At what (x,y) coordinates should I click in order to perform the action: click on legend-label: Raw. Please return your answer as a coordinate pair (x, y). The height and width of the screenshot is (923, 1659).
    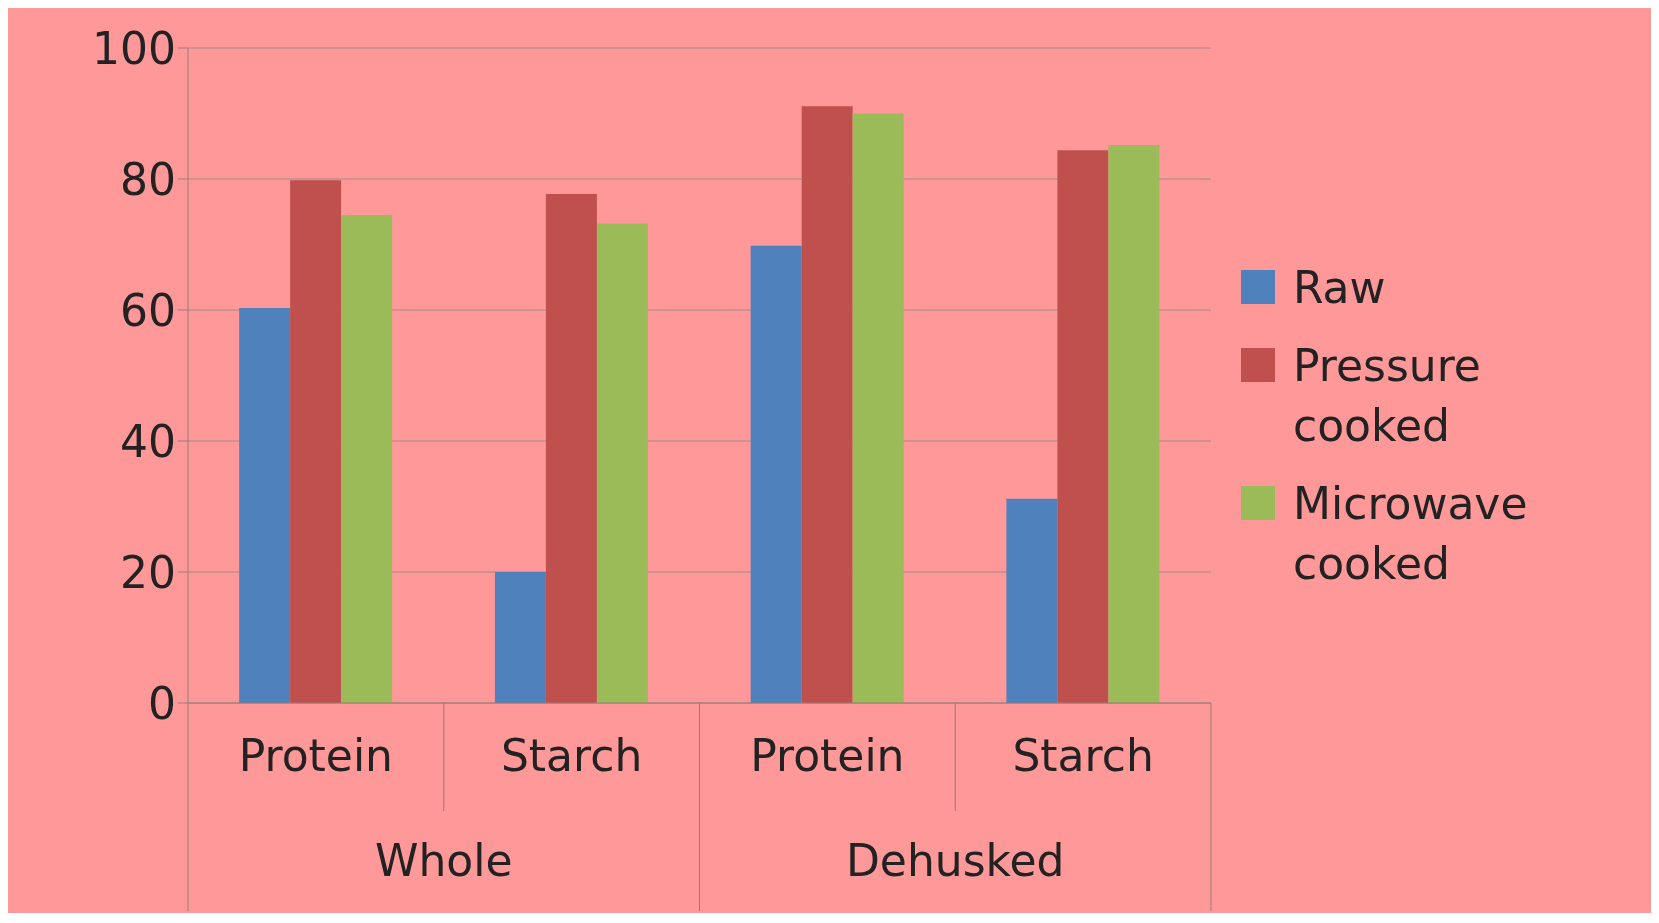
    Looking at the image, I should click on (1339, 288).